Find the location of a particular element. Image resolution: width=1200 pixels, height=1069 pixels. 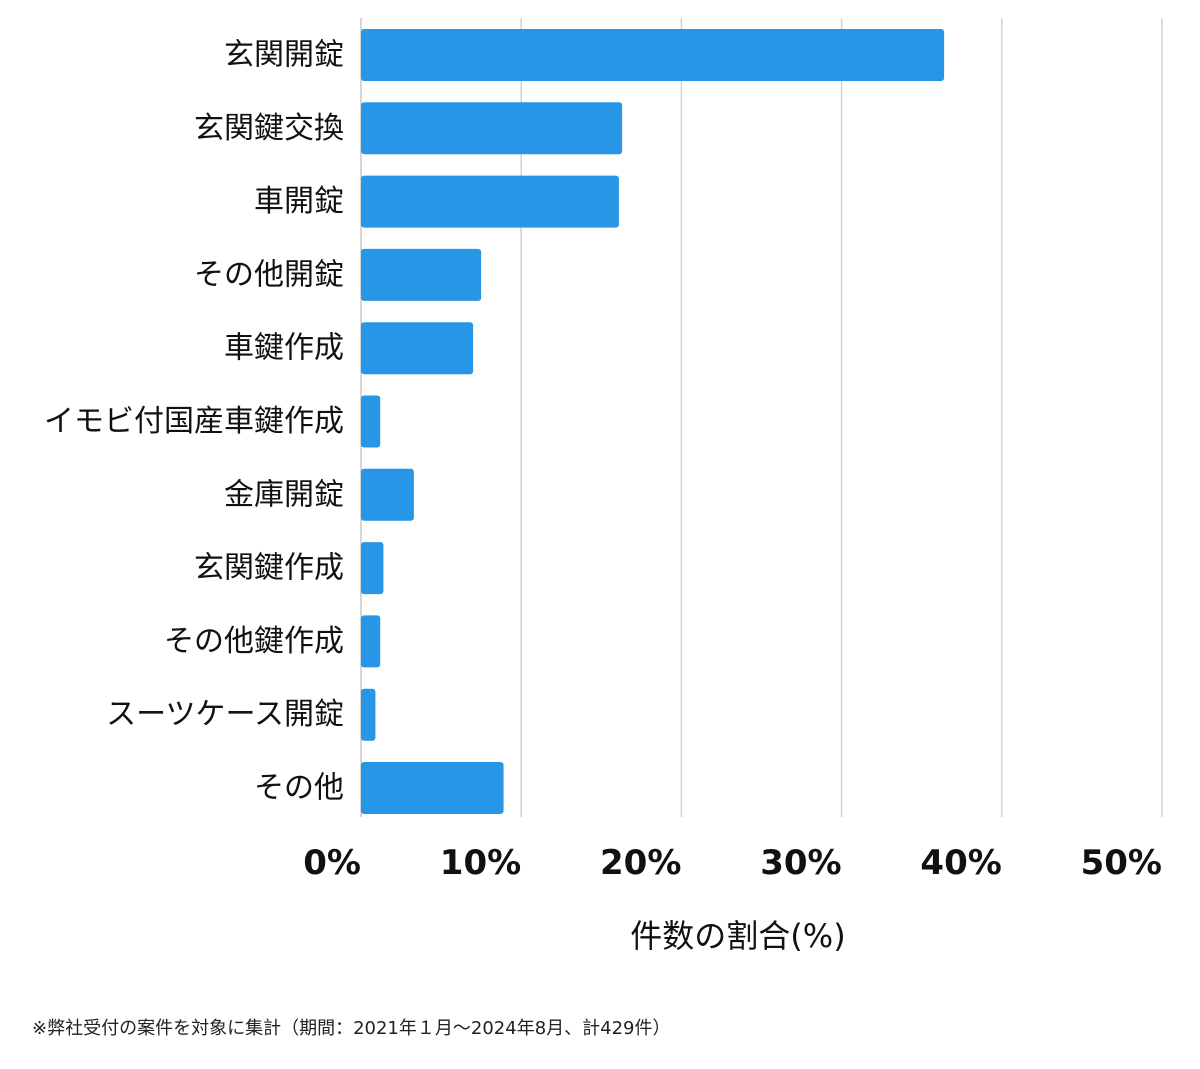

category-label: イモビ付国産車鍵作成 is located at coordinates (194, 421).